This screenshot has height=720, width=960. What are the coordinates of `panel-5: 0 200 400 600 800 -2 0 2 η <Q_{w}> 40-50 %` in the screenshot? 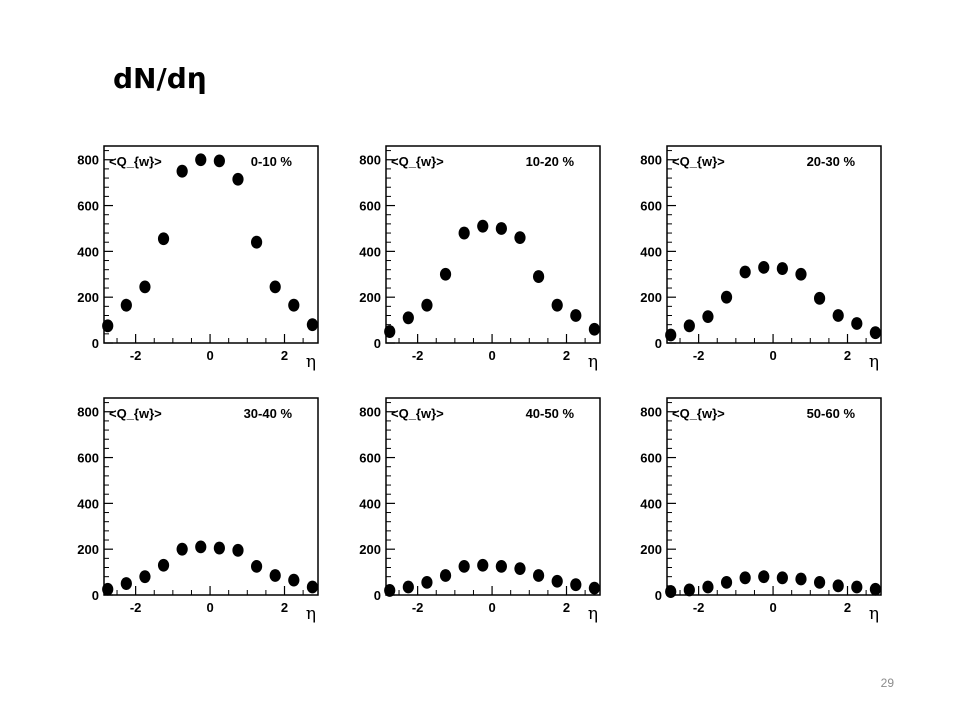 It's located at (480, 510).